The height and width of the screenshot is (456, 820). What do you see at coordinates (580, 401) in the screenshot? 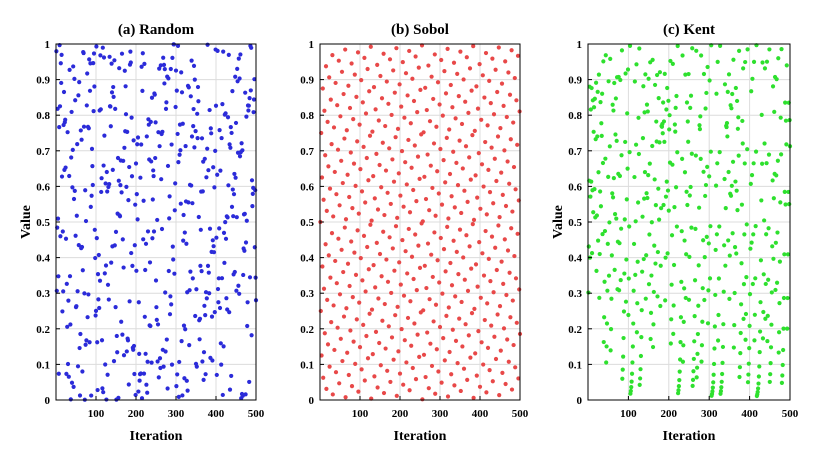
I see `y-tick-label: 0` at bounding box center [580, 401].